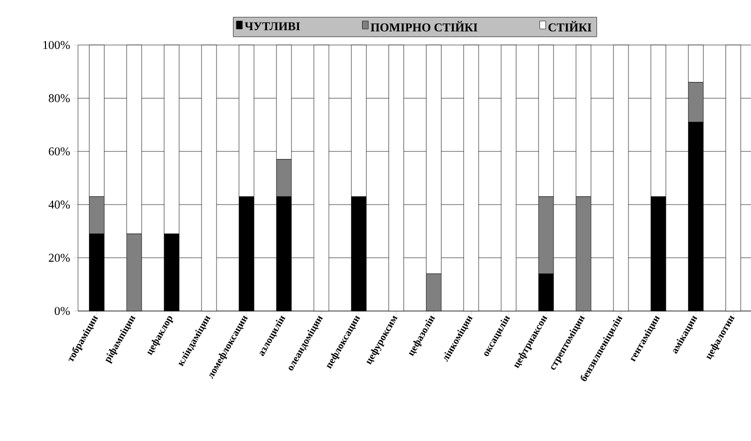  What do you see at coordinates (56, 45) in the screenshot?
I see `y-tick-label: 100%` at bounding box center [56, 45].